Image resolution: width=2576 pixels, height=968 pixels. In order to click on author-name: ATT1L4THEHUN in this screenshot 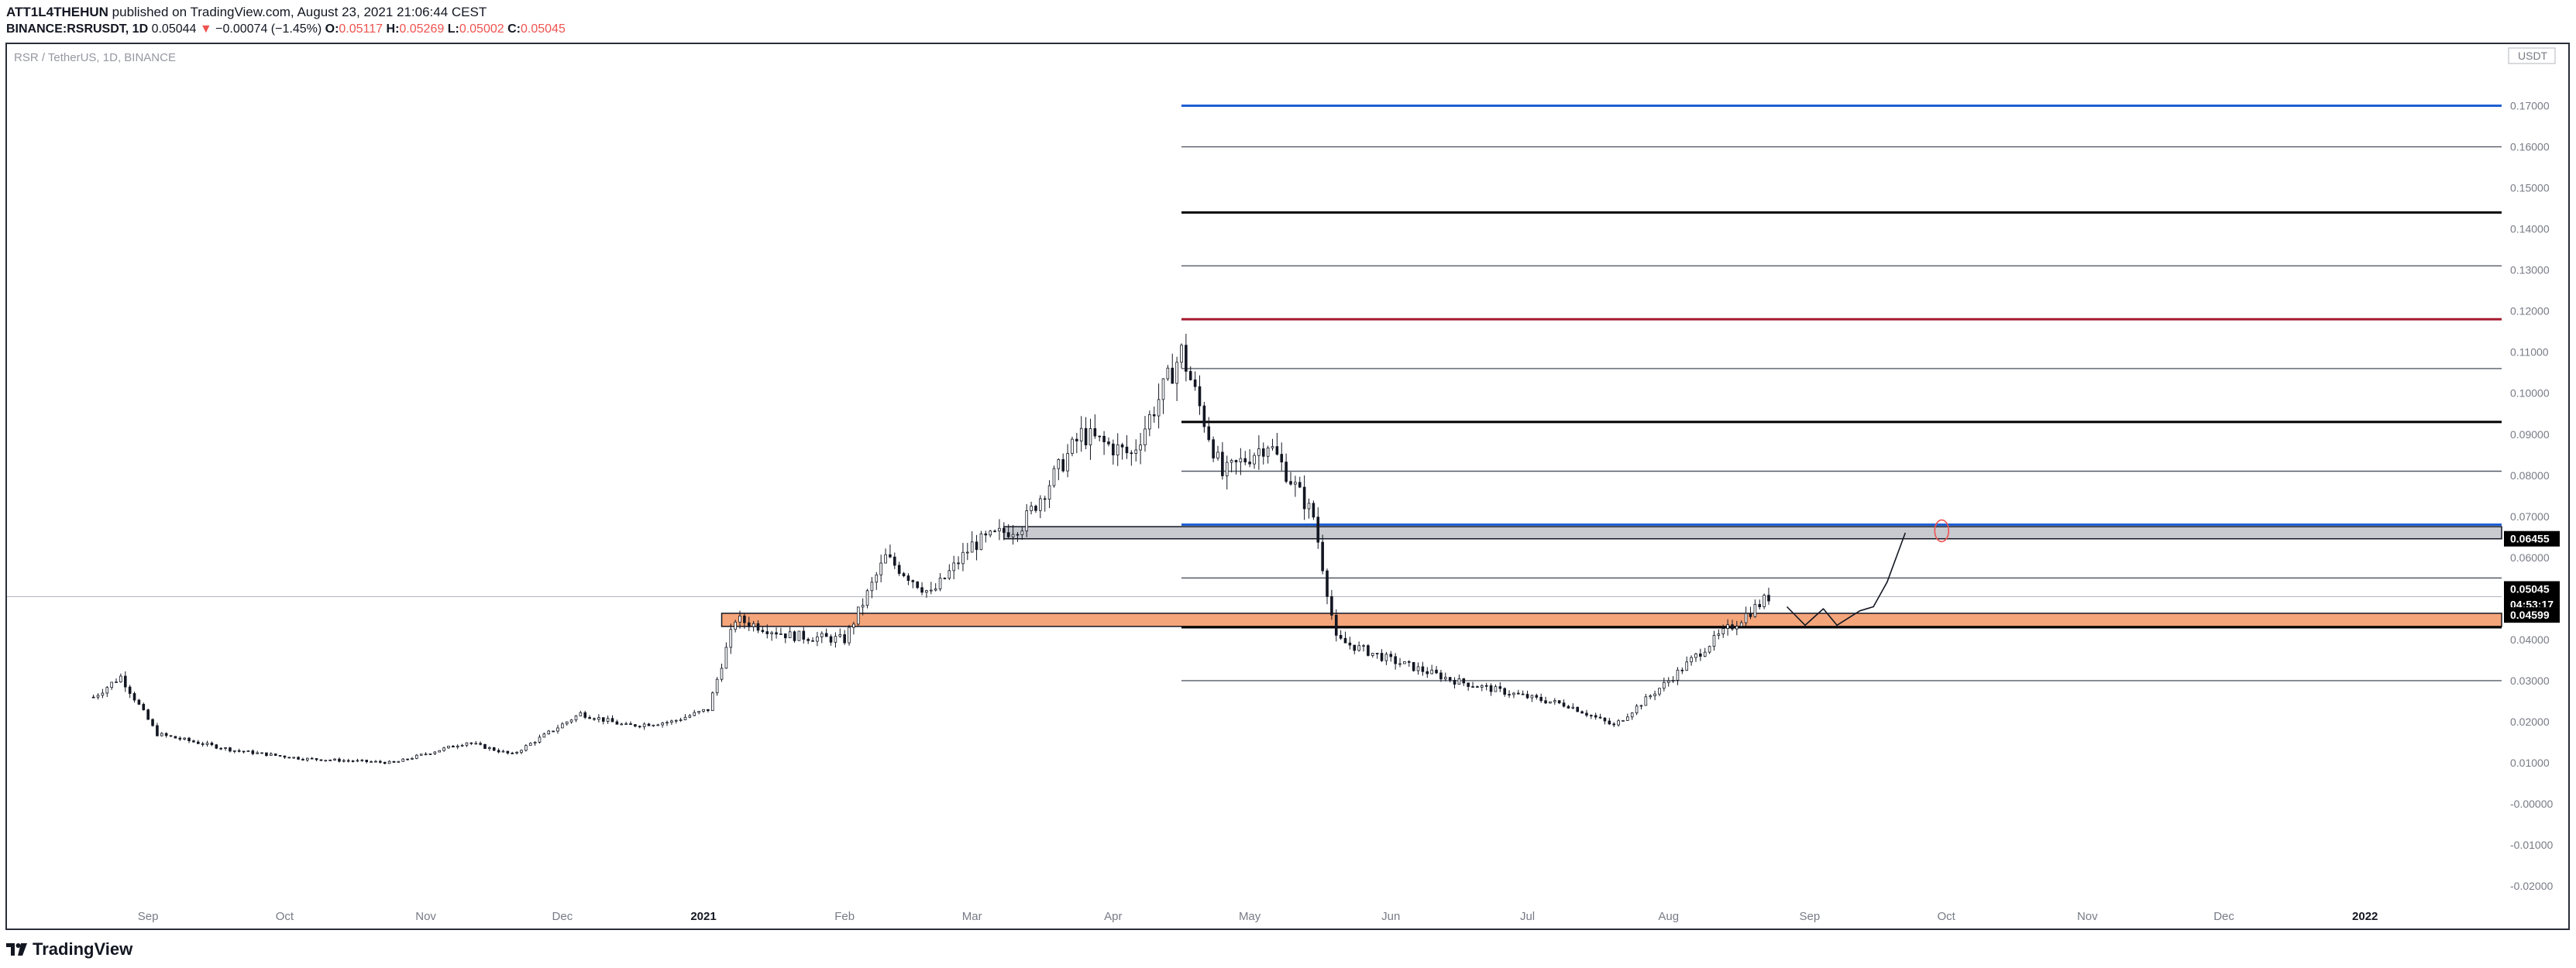, I will do `click(57, 12)`.